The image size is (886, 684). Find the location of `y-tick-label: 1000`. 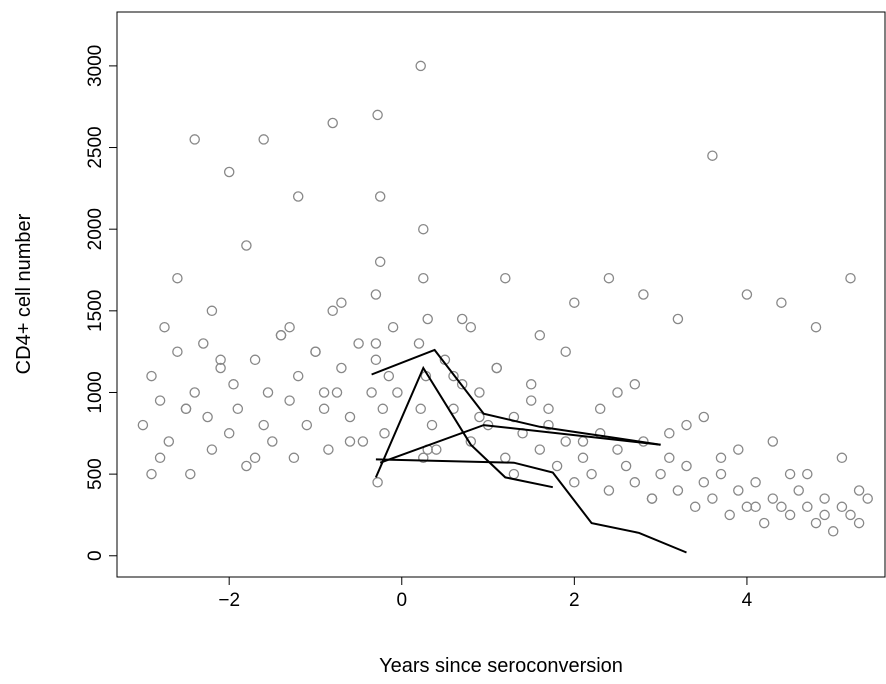

y-tick-label: 1000 is located at coordinates (95, 392).